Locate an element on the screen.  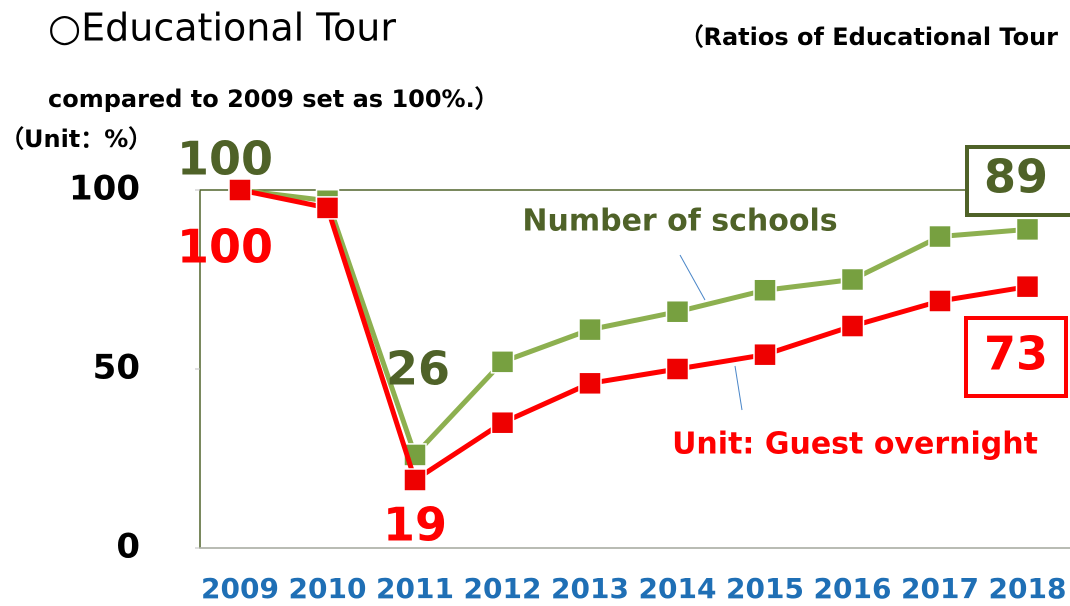
data-label: 89 is located at coordinates (1016, 177).